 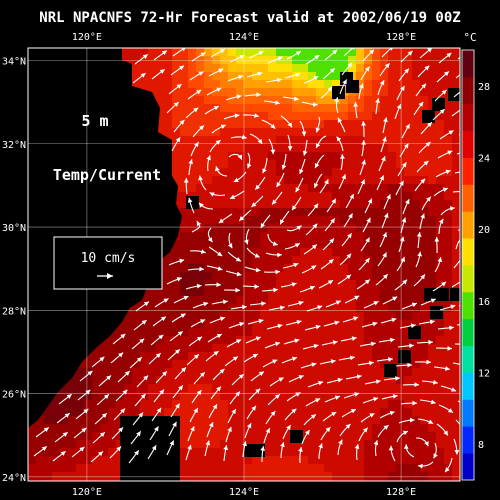 What do you see at coordinates (14, 61) in the screenshot?
I see `lat-tick: 34°N` at bounding box center [14, 61].